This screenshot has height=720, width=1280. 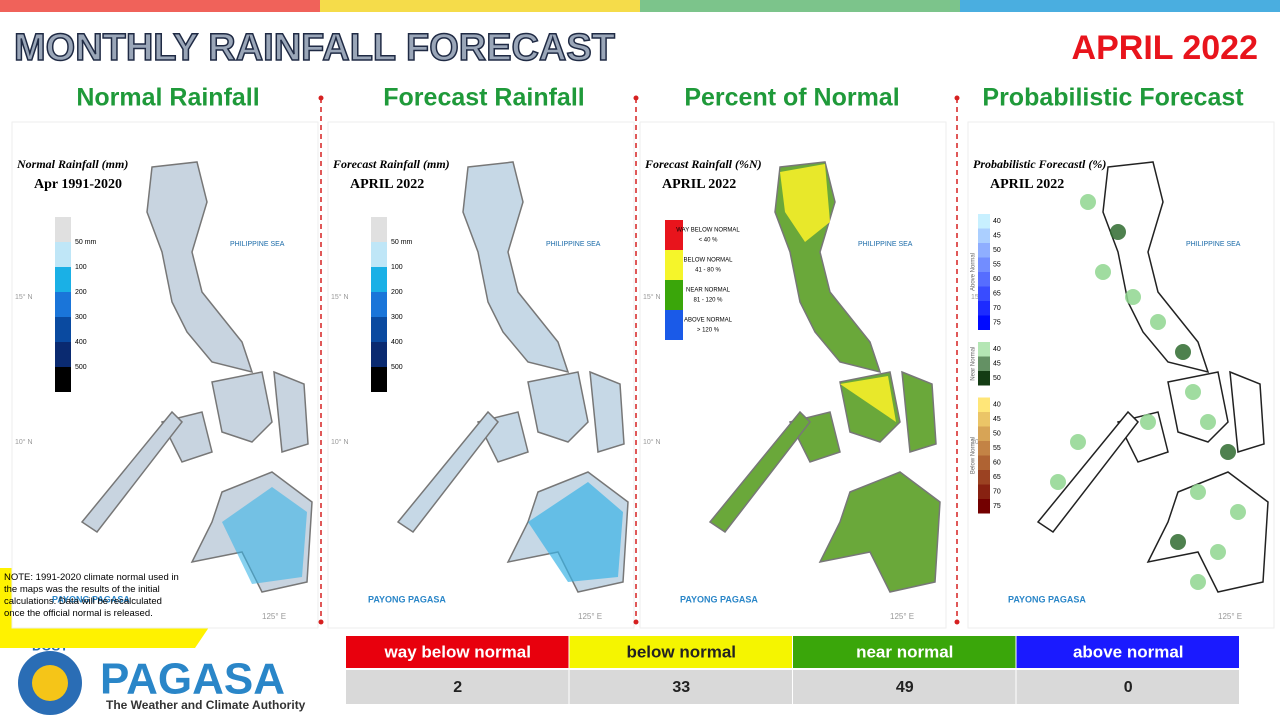 I want to click on top-bar, so click(x=1120, y=6).